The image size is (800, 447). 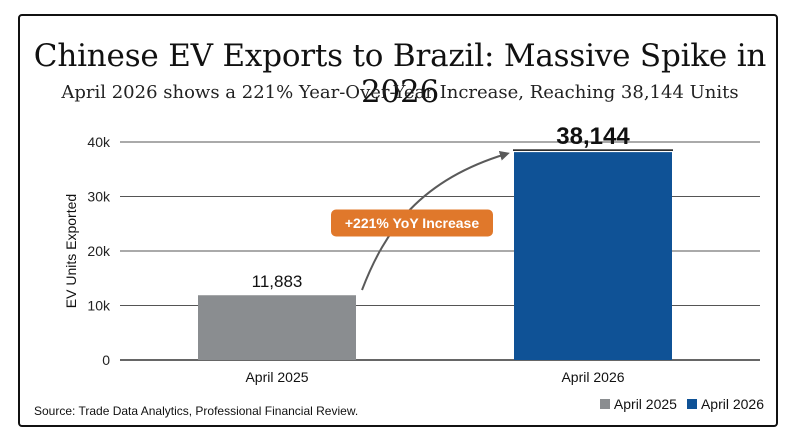 What do you see at coordinates (691, 404) in the screenshot?
I see `legend-swatch-april-2026` at bounding box center [691, 404].